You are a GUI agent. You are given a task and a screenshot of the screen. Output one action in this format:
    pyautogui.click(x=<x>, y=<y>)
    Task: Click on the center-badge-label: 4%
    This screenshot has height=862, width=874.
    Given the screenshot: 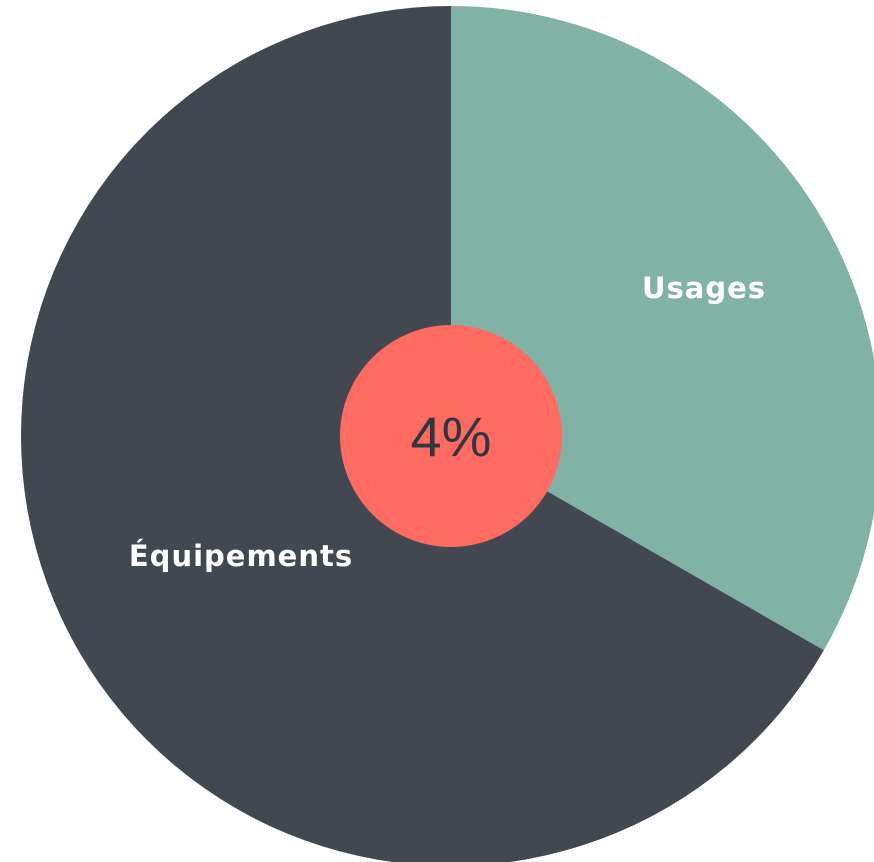 What is the action you would take?
    pyautogui.click(x=451, y=436)
    